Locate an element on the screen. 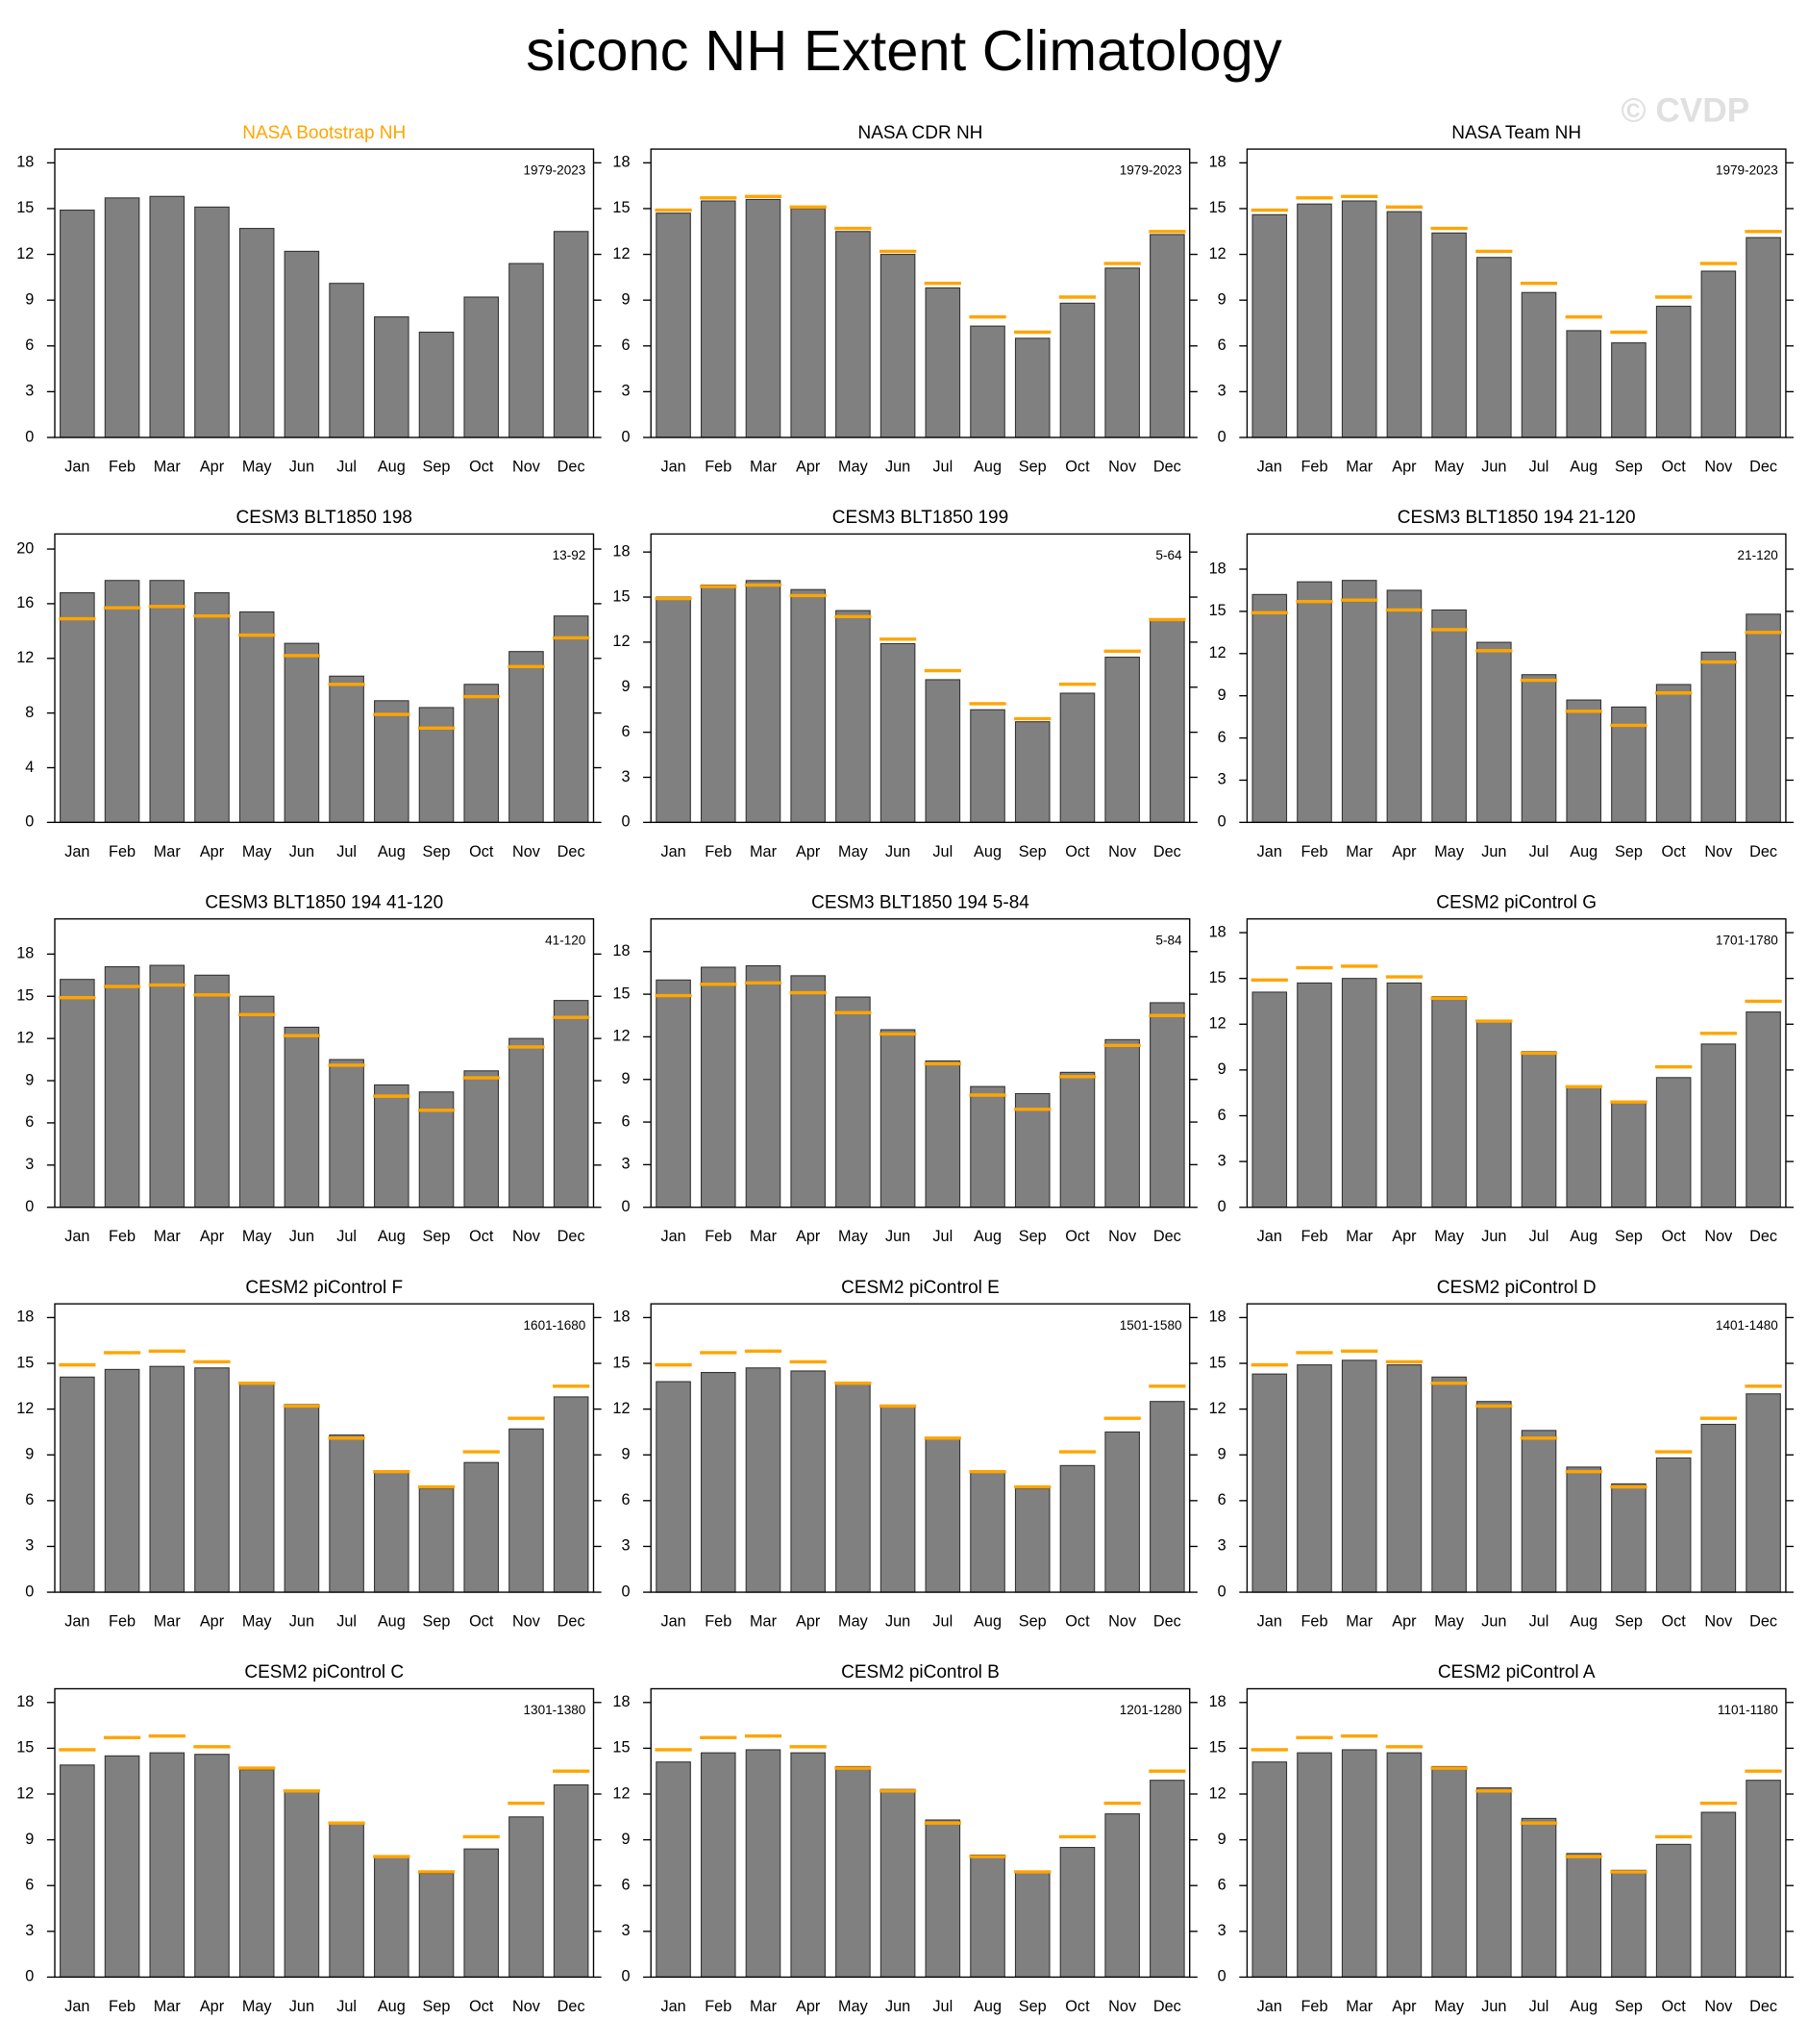 Image resolution: width=1808 pixels, height=2044 pixels. y-tick-label: 18 is located at coordinates (25, 162).